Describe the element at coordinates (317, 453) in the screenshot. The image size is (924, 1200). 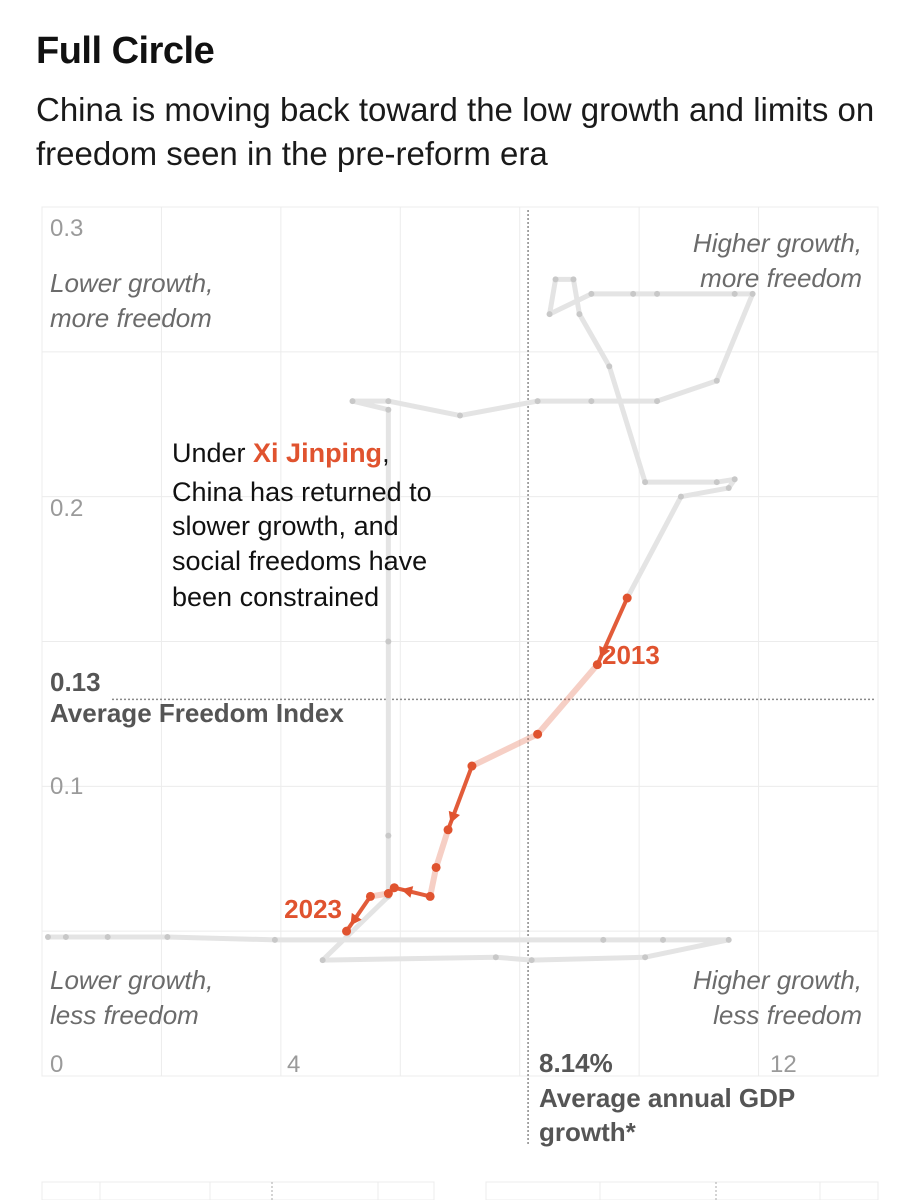
I see `annotation-highlight: Xi Jinping` at that location.